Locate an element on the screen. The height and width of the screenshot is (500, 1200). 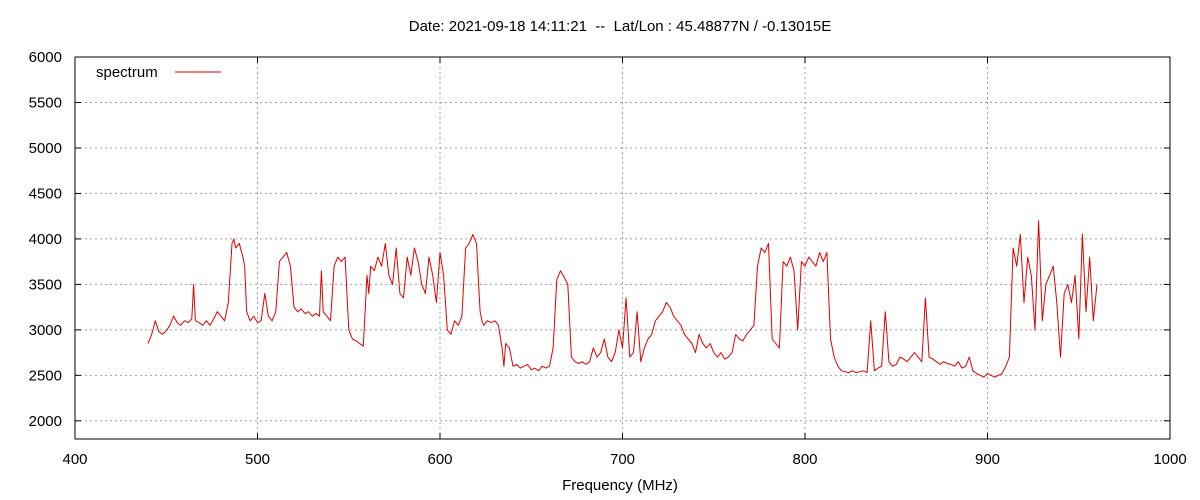
x-tick-label: 600 is located at coordinates (439, 459).